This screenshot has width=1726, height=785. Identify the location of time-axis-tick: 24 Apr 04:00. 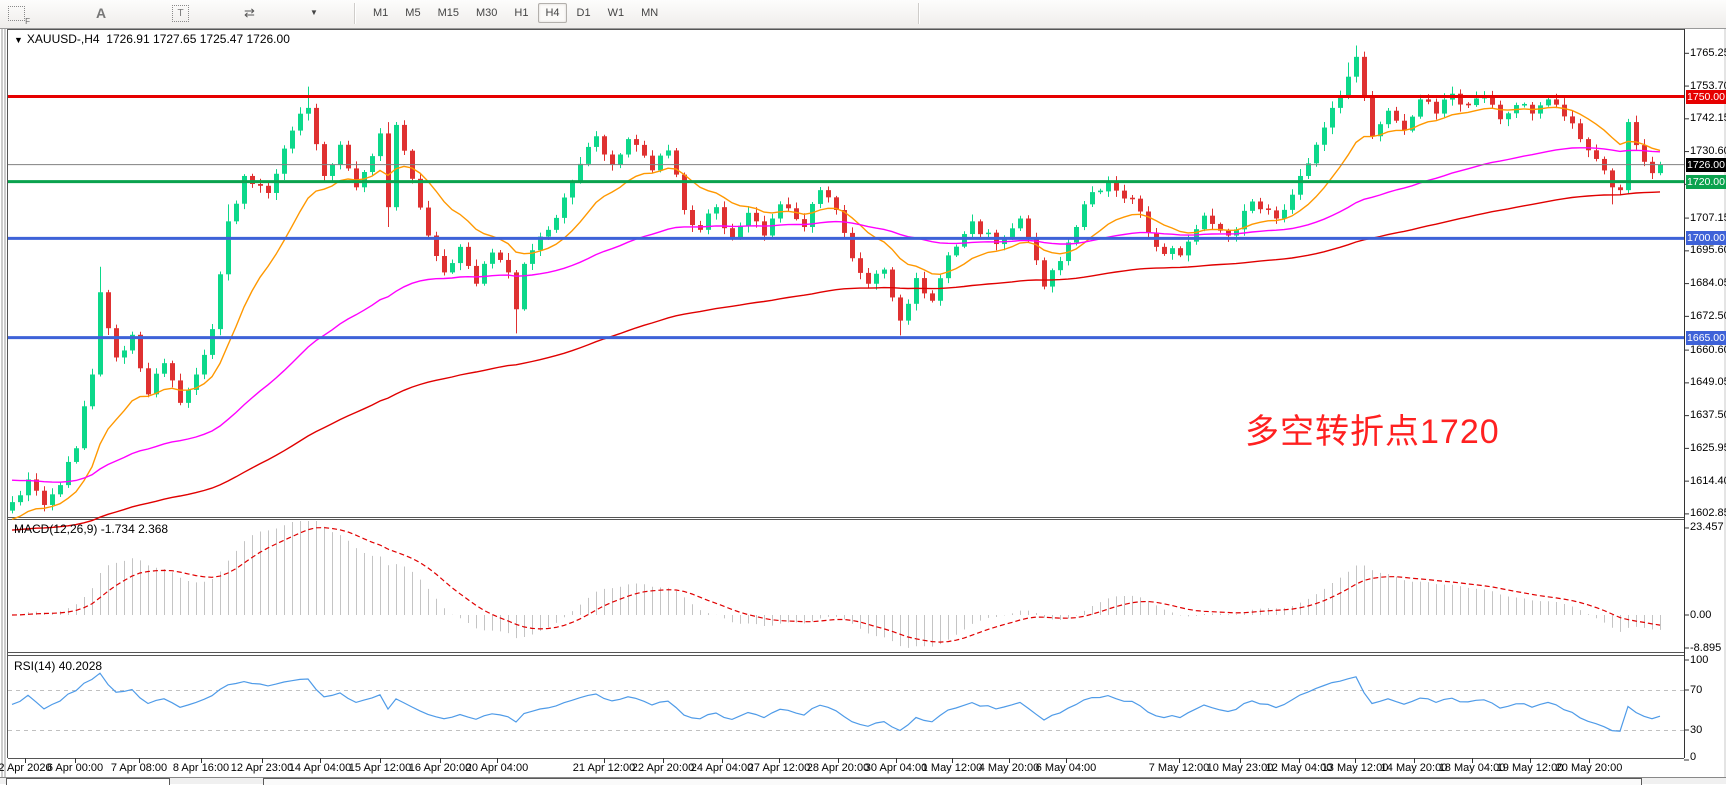
(722, 768).